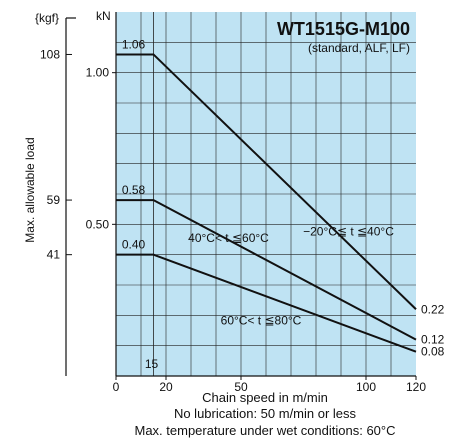  Describe the element at coordinates (265, 413) in the screenshot. I see `note-no-lubrication: No lubrication: 50 m/min or less` at that location.